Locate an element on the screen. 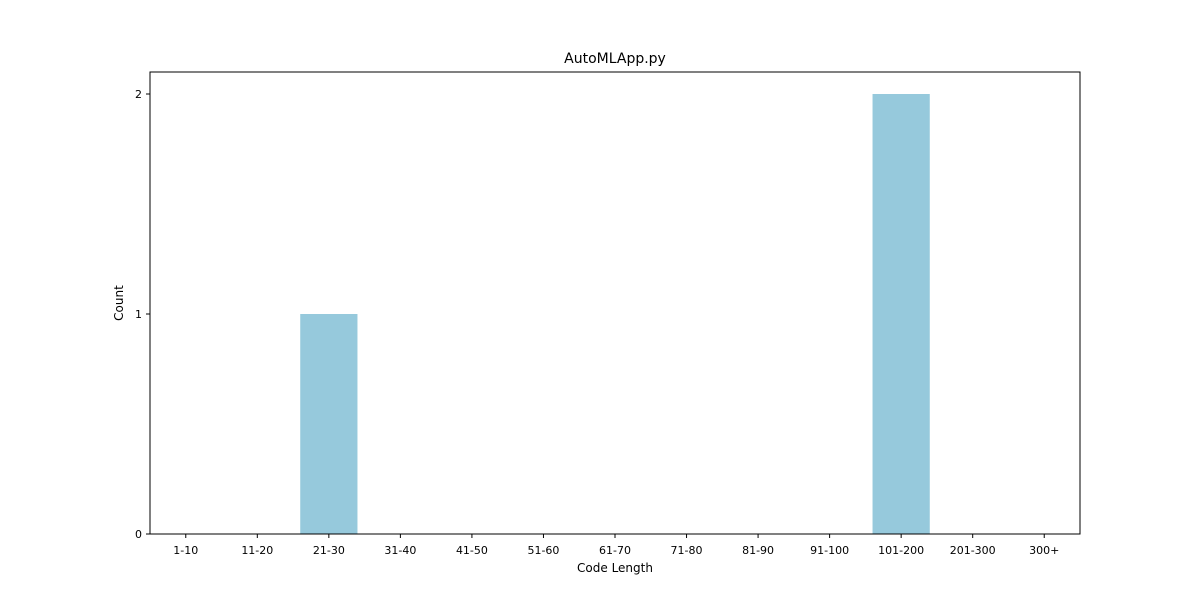  x-tick-label: 71-80 is located at coordinates (687, 550).